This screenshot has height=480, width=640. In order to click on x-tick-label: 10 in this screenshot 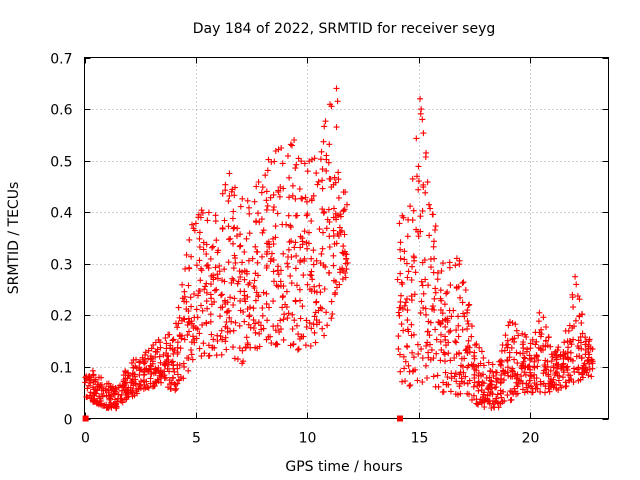, I will do `click(308, 439)`.